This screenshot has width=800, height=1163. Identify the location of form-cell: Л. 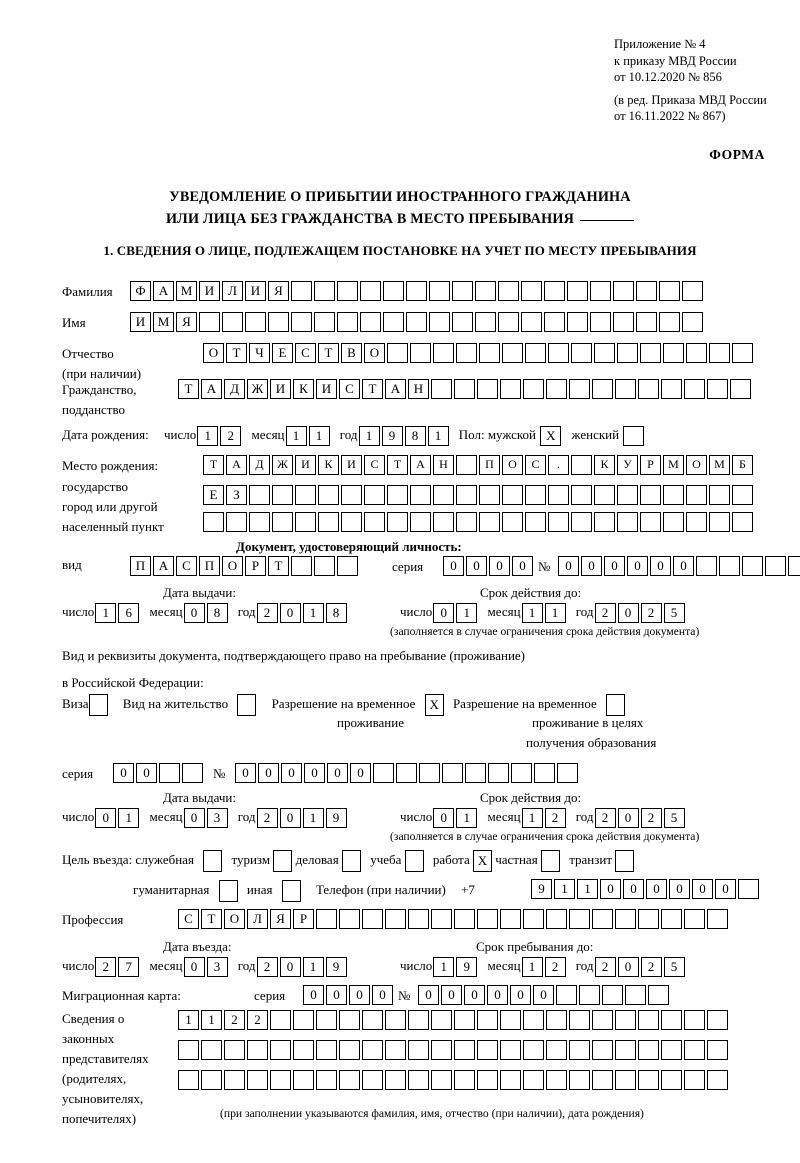
(257, 919).